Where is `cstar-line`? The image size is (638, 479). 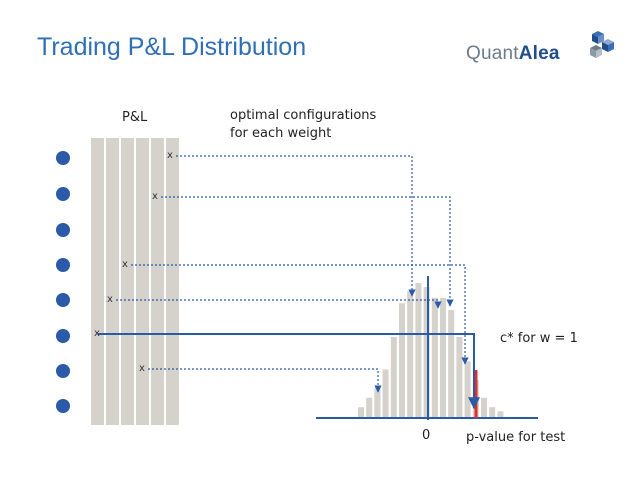
cstar-line is located at coordinates (289, 371).